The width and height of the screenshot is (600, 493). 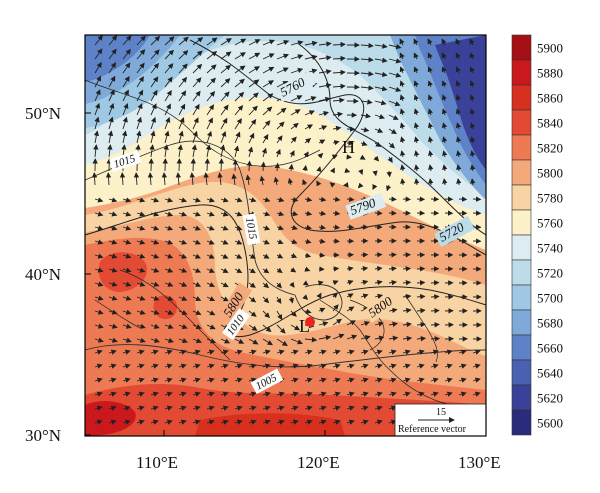 What do you see at coordinates (43, 435) in the screenshot?
I see `y-tick-label: 30°N` at bounding box center [43, 435].